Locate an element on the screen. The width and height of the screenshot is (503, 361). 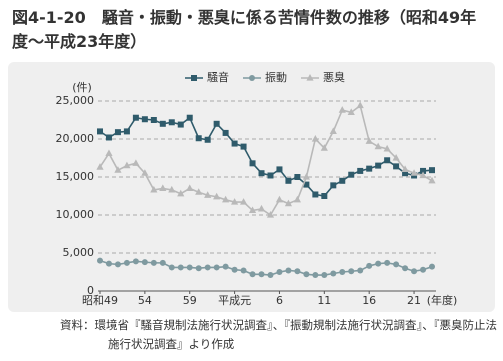
x-tick-label: 21 is located at coordinates (414, 300).